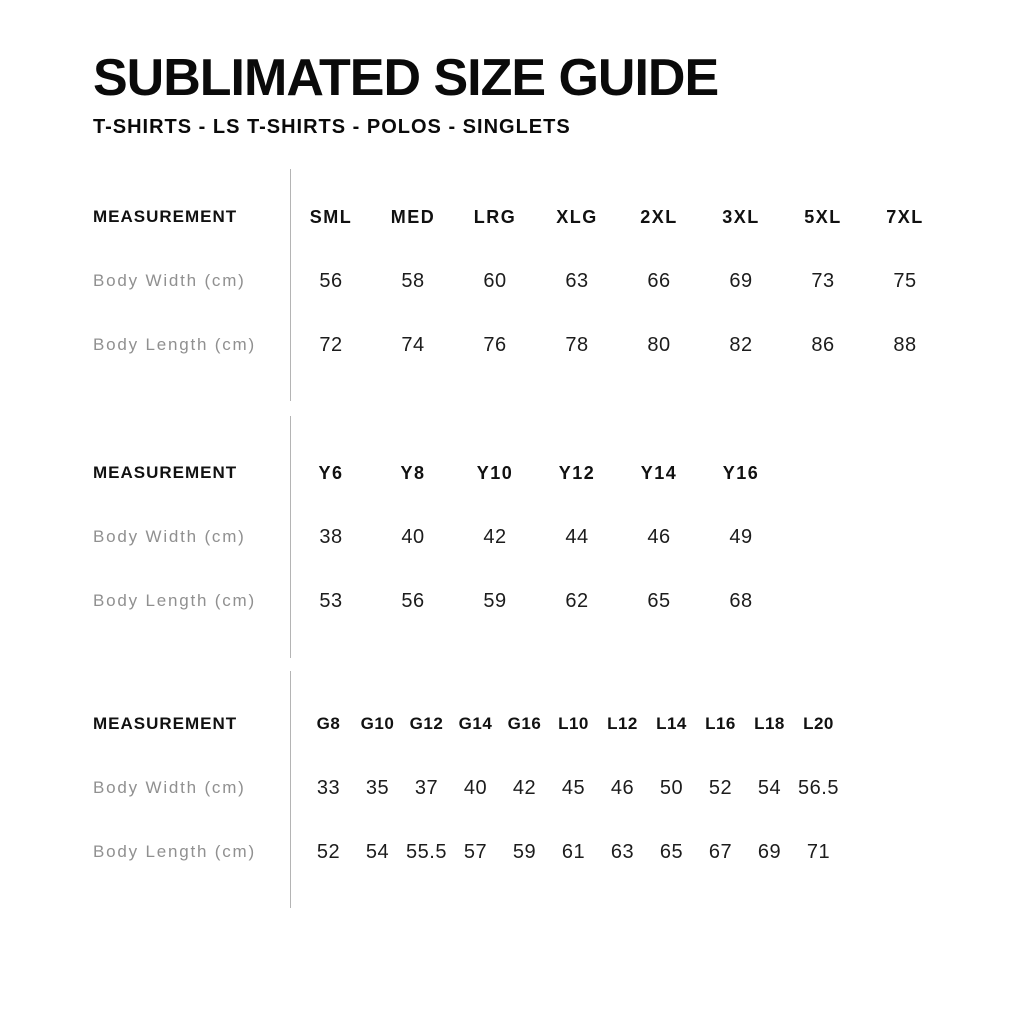 The image size is (1024, 1024). What do you see at coordinates (823, 280) in the screenshot?
I see `size-value: 73` at bounding box center [823, 280].